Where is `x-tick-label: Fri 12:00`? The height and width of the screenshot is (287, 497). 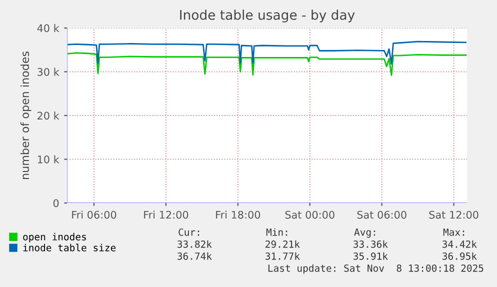 x-tick-label: Fri 12:00 is located at coordinates (166, 214).